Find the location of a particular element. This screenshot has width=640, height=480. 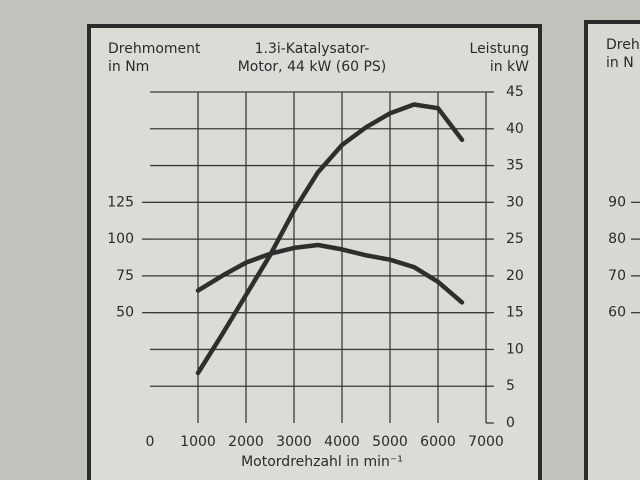

x-tick-label: 3000 is located at coordinates (294, 442).